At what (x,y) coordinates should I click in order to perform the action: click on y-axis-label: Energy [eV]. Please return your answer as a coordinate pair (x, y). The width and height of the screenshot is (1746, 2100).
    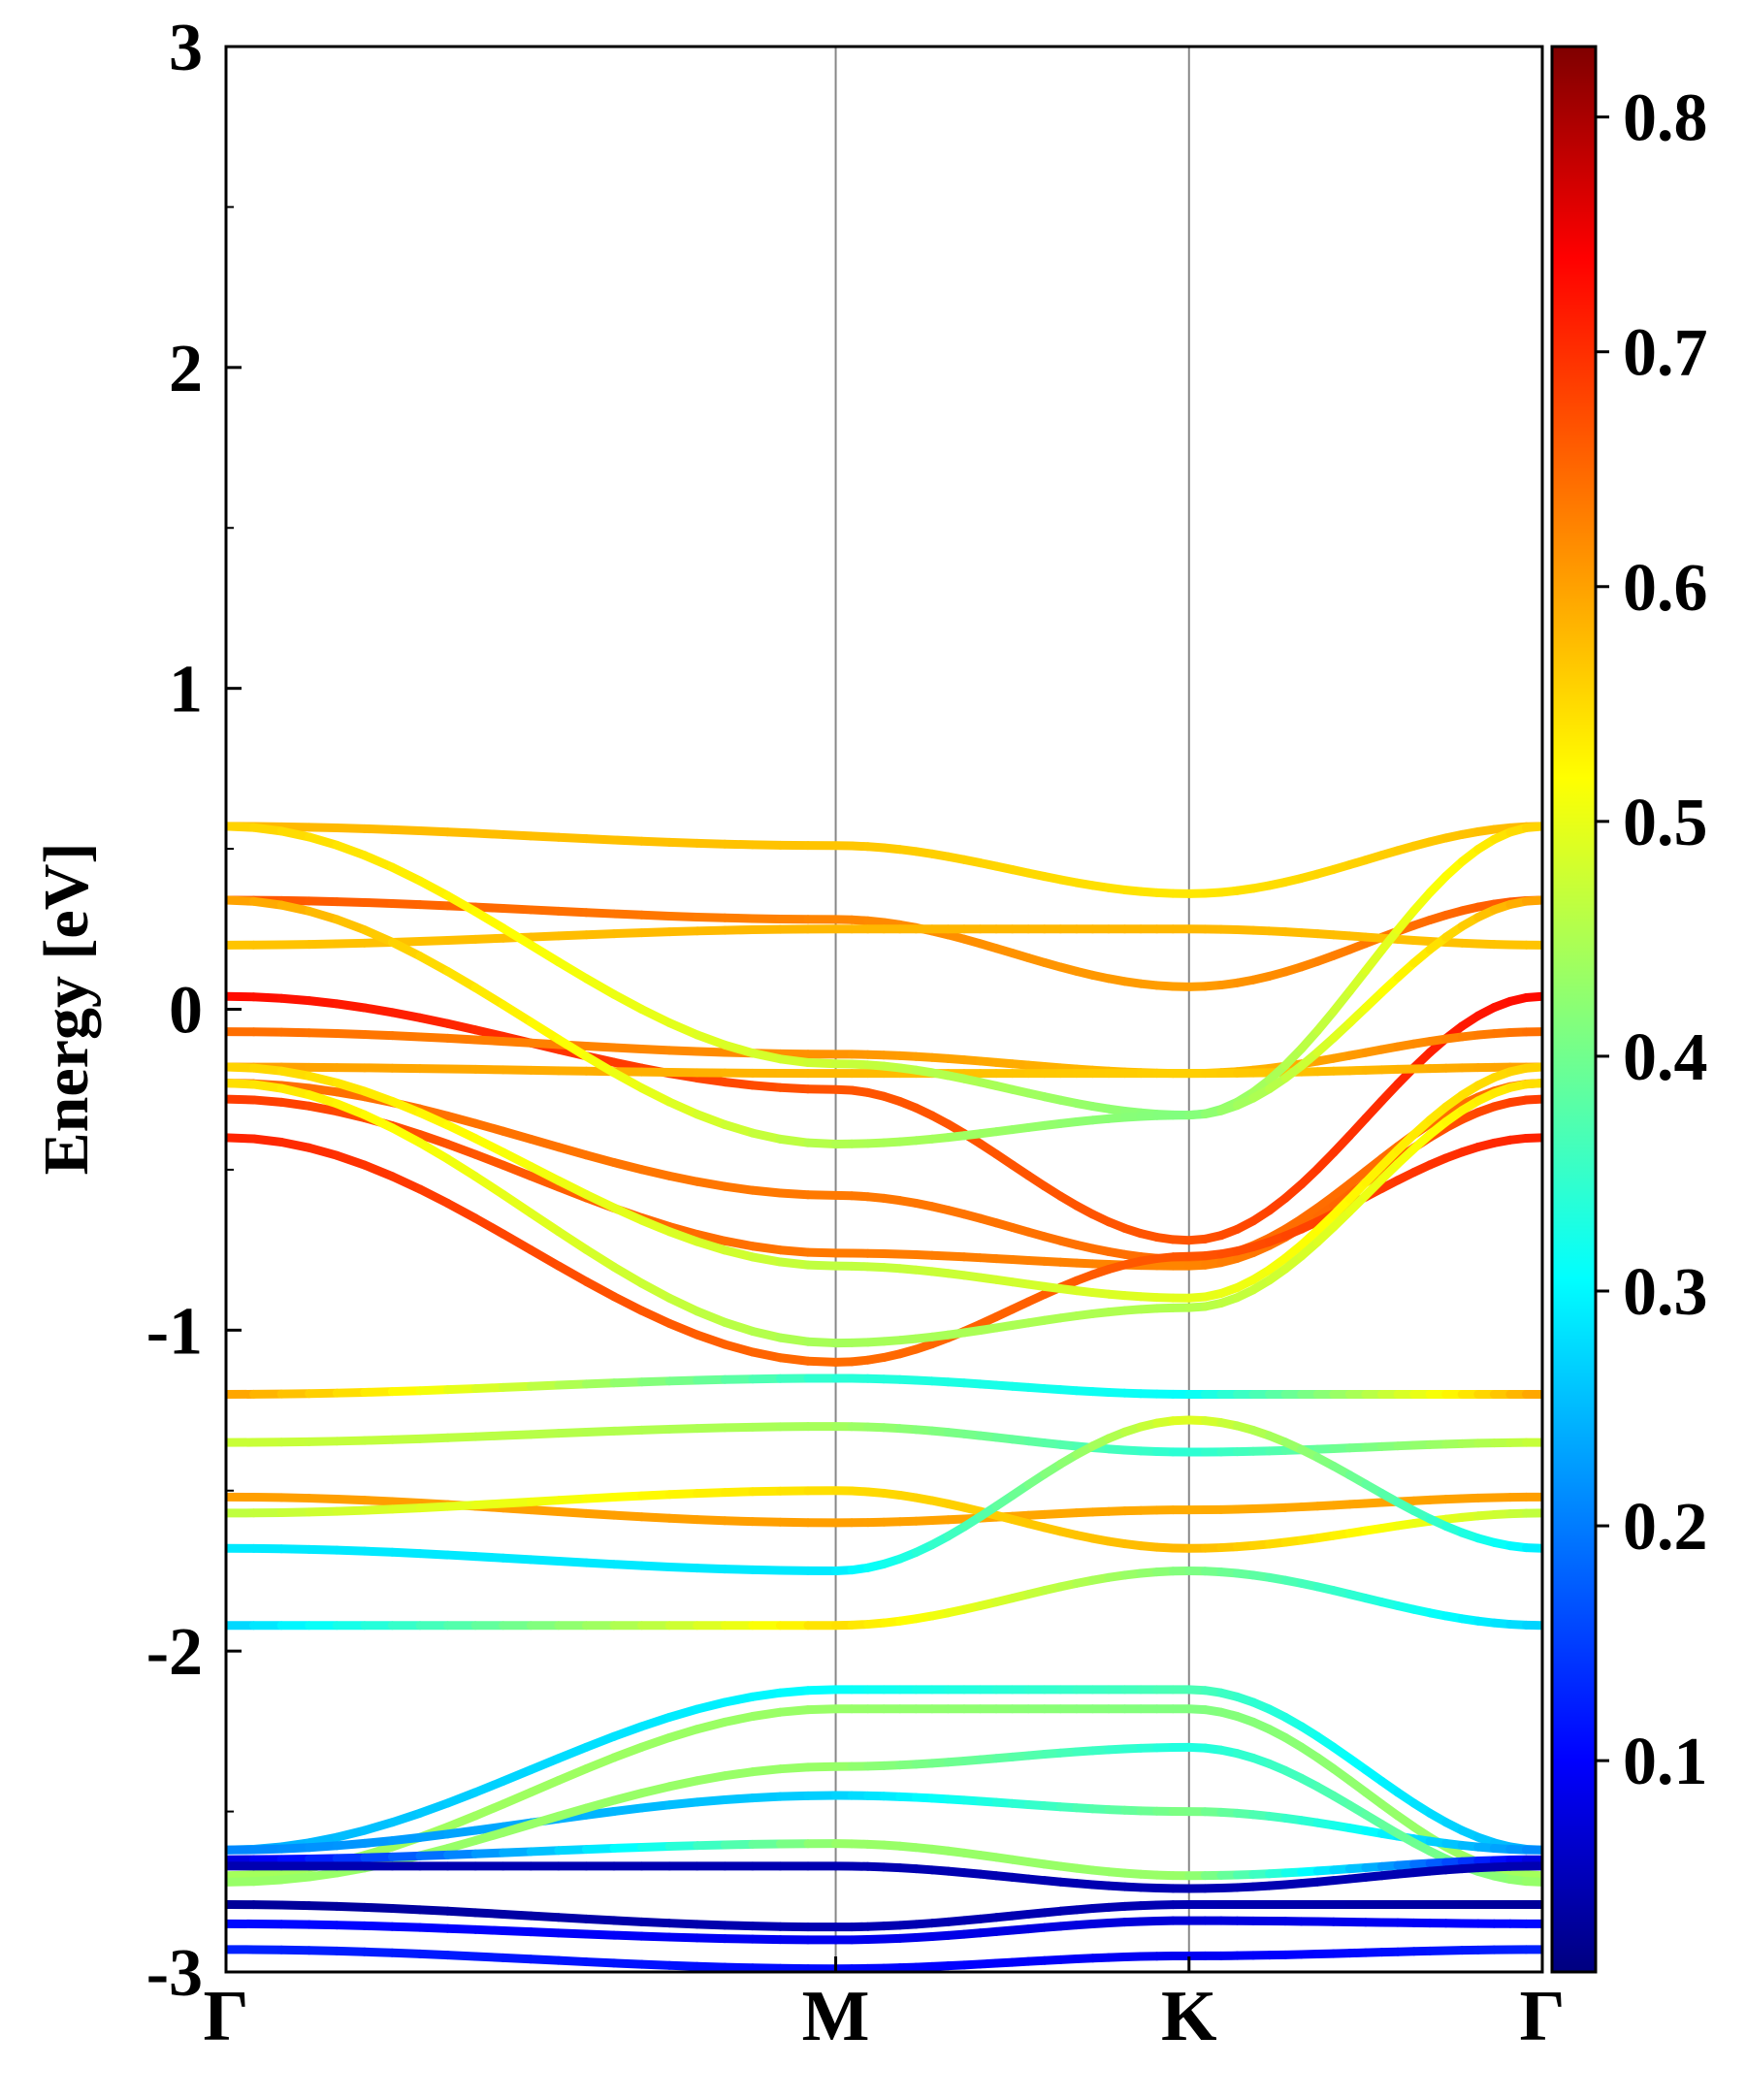
    Looking at the image, I should click on (66, 1009).